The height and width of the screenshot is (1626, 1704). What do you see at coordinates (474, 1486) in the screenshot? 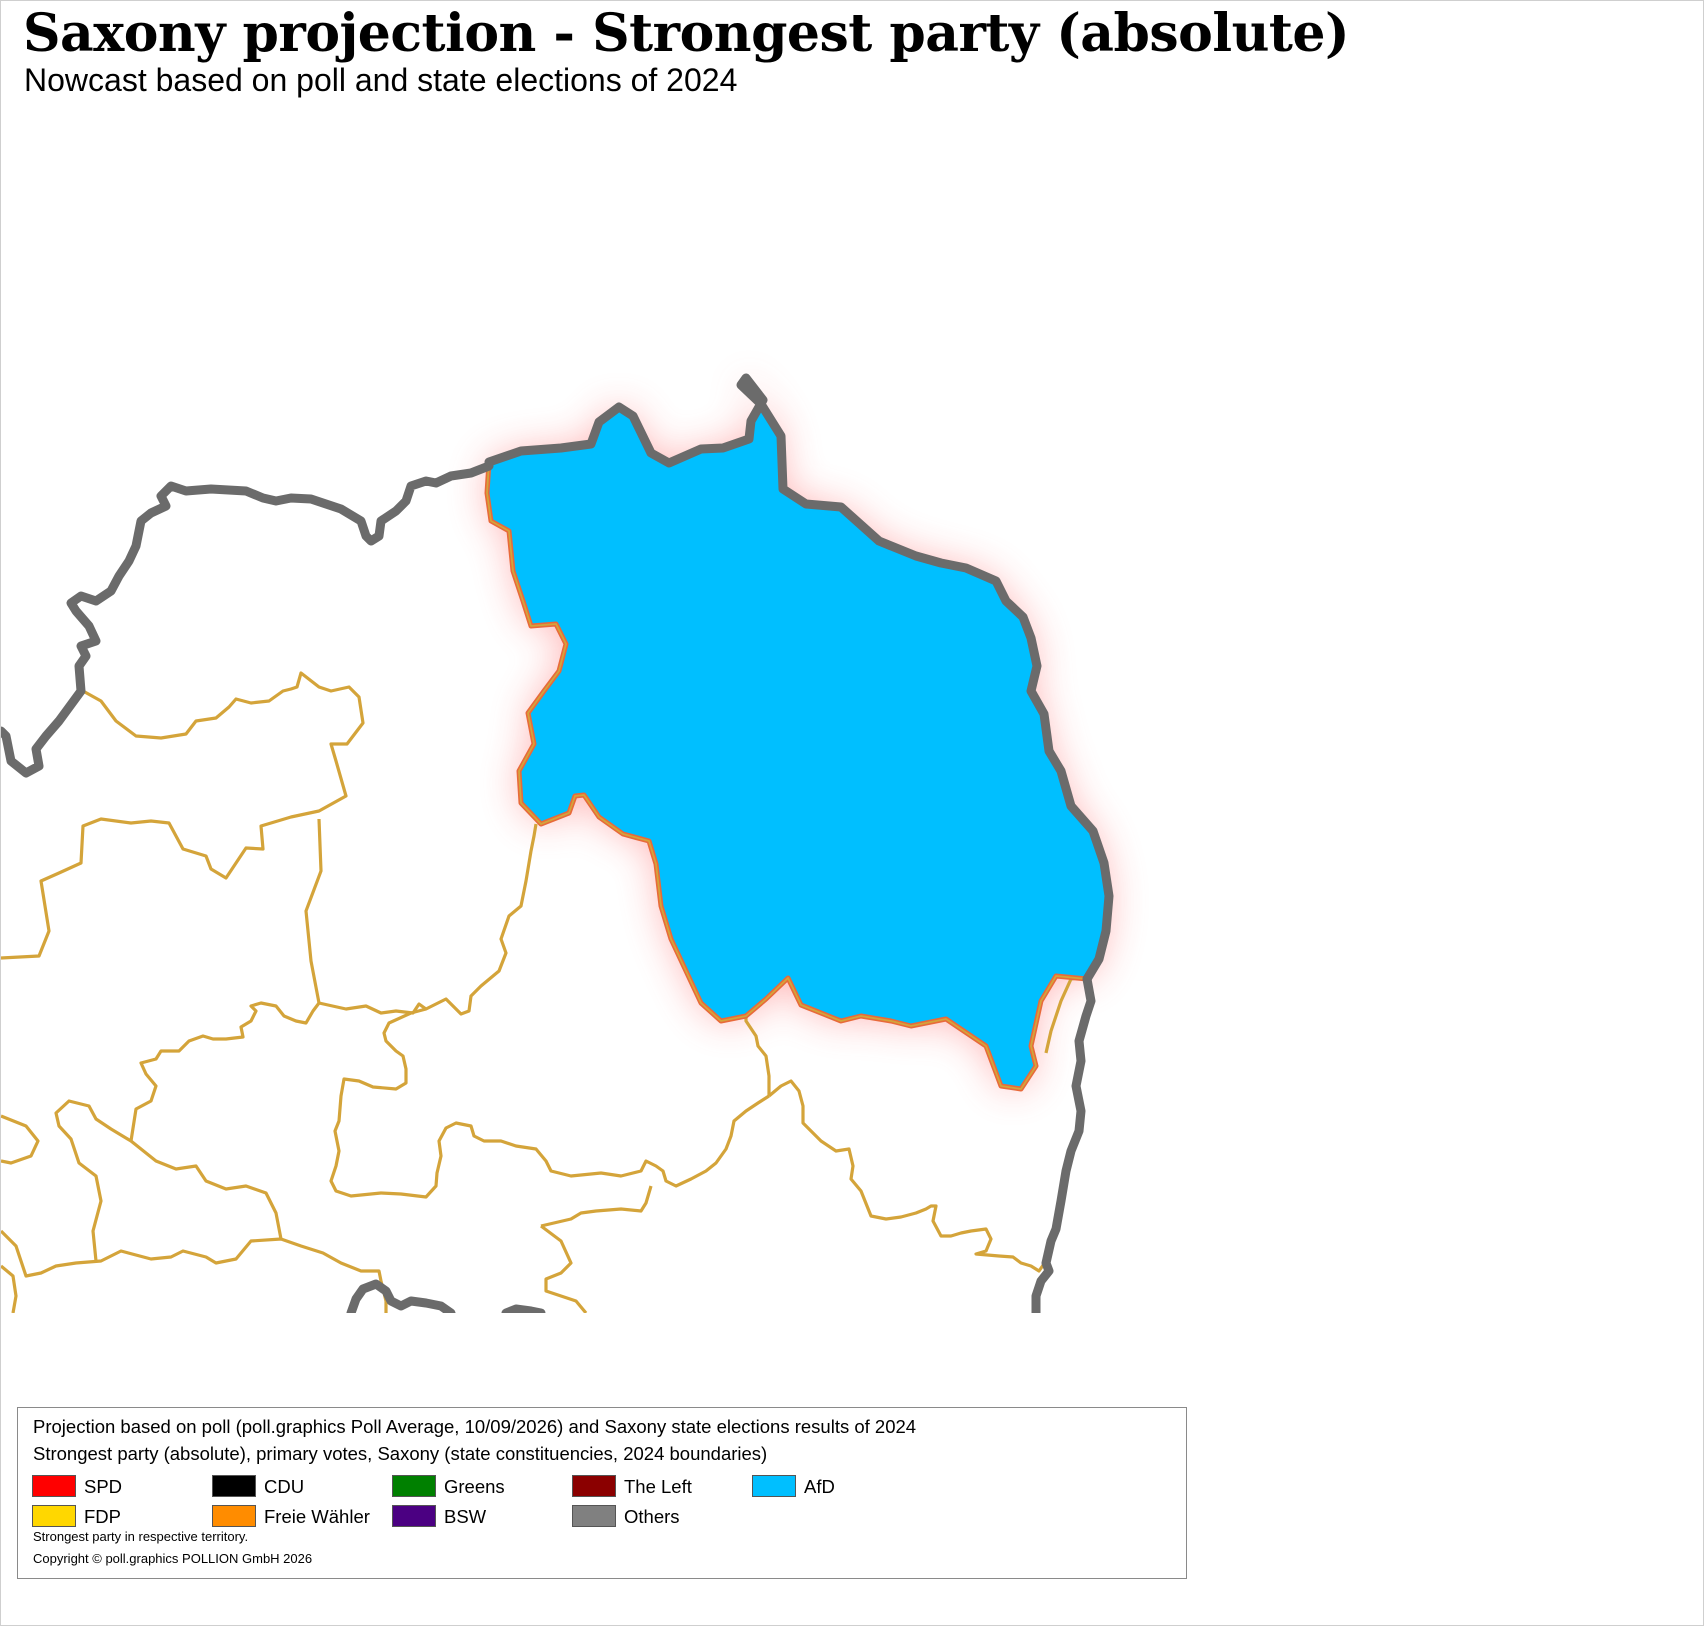
I see `legend-label-greens: Greens` at bounding box center [474, 1486].